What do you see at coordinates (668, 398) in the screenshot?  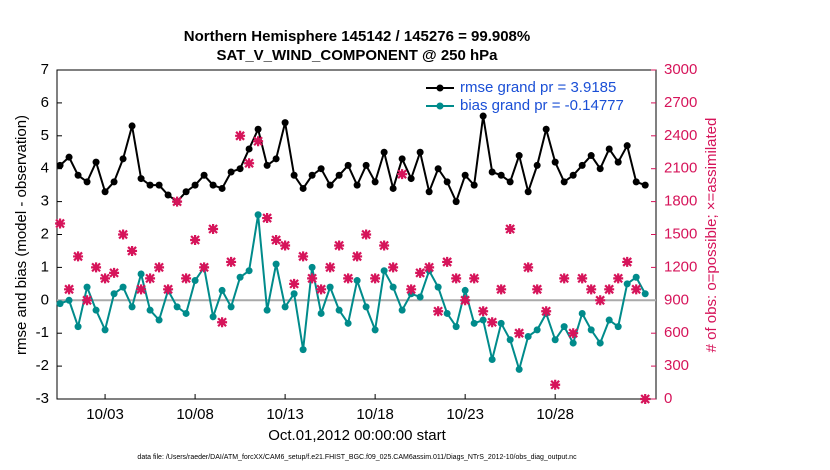 I see `y2-tick-label: 0` at bounding box center [668, 398].